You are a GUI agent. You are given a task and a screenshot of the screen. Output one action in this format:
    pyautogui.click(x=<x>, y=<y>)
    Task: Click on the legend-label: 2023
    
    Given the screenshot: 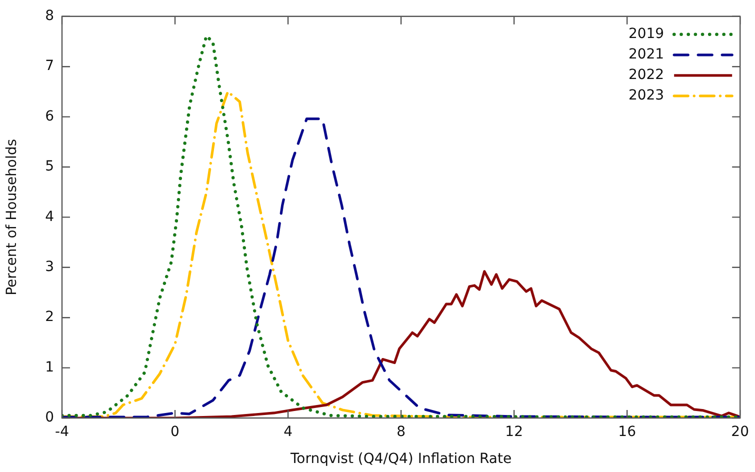 What is the action you would take?
    pyautogui.click(x=646, y=96)
    